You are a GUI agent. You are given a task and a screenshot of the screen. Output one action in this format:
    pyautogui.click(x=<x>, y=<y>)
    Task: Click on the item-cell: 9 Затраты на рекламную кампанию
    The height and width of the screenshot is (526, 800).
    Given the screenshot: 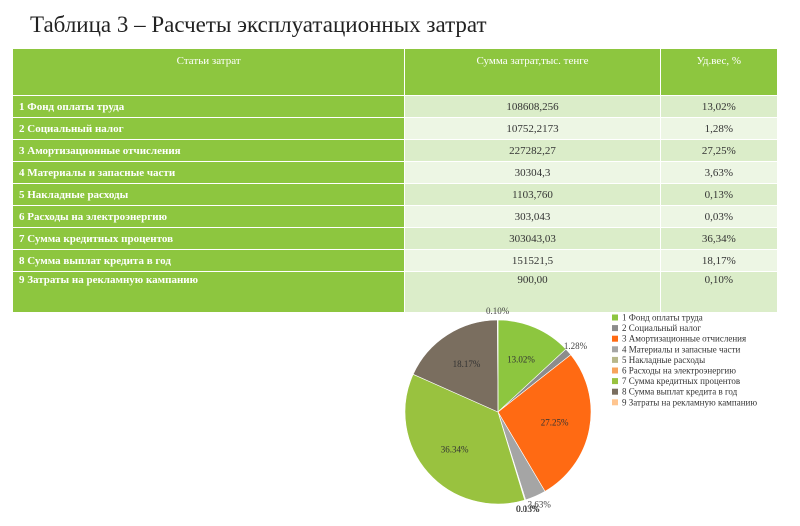 What is the action you would take?
    pyautogui.click(x=208, y=292)
    